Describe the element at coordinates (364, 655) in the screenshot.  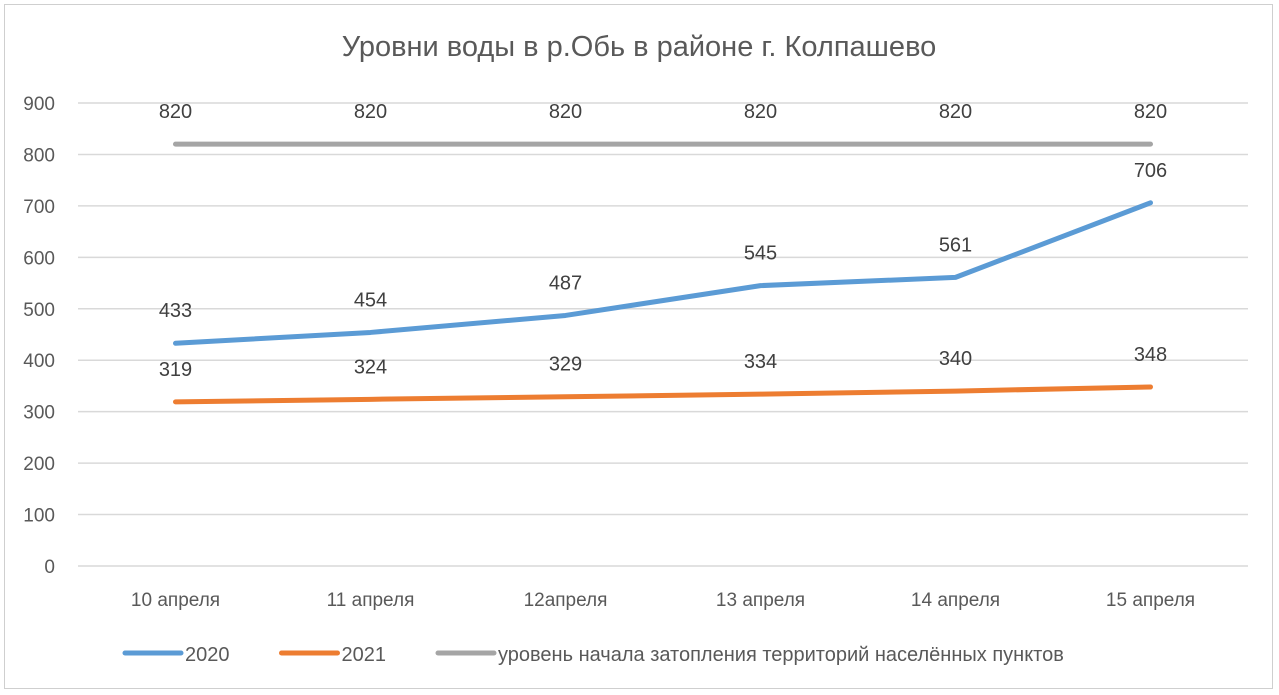
I see `legend-label-2: 2021` at that location.